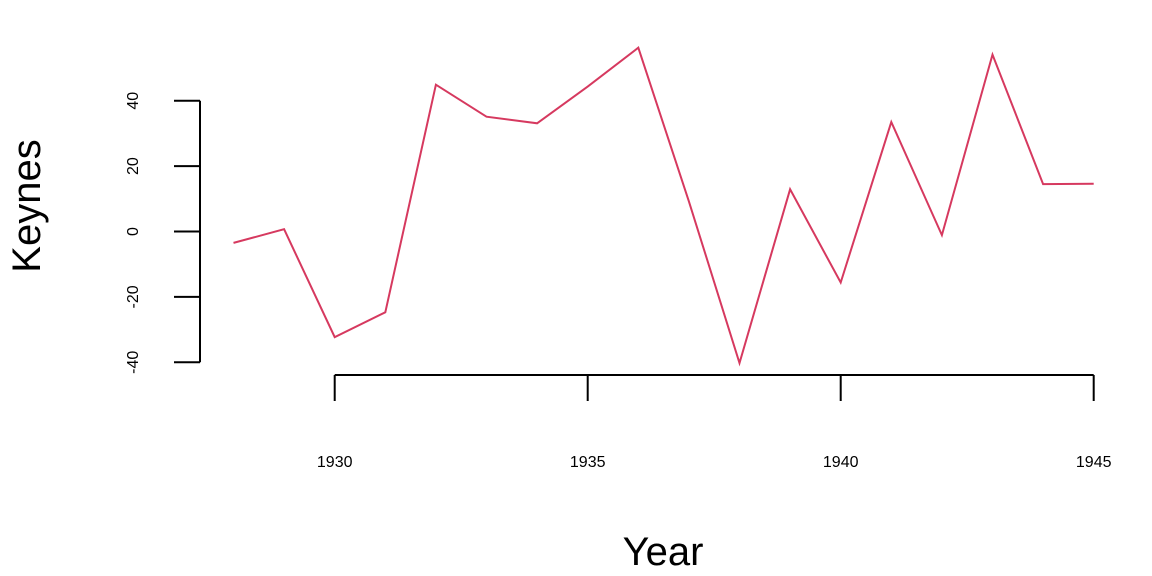  Describe the element at coordinates (714, 422) in the screenshot. I see `x-axis: 1930 1935 1940 1945` at that location.